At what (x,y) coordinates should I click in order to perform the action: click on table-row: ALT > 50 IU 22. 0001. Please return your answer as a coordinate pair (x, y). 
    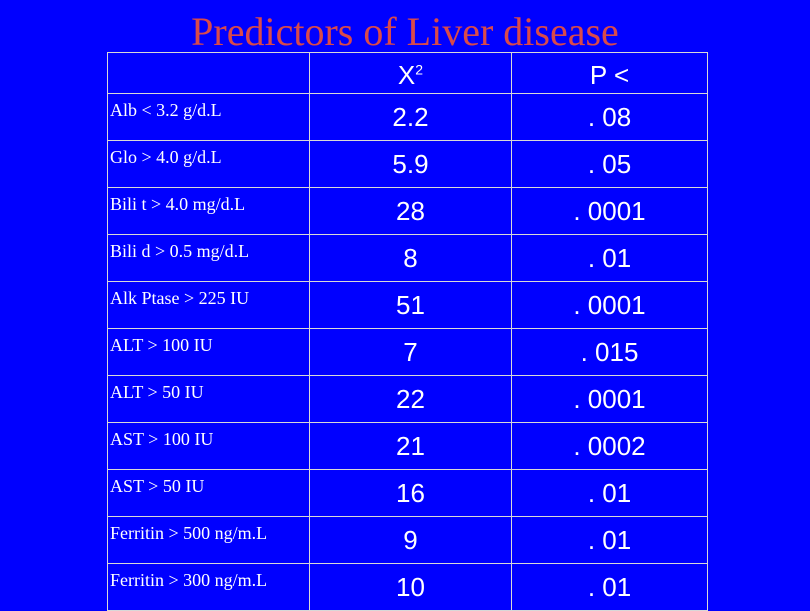
    Looking at the image, I should click on (407, 399).